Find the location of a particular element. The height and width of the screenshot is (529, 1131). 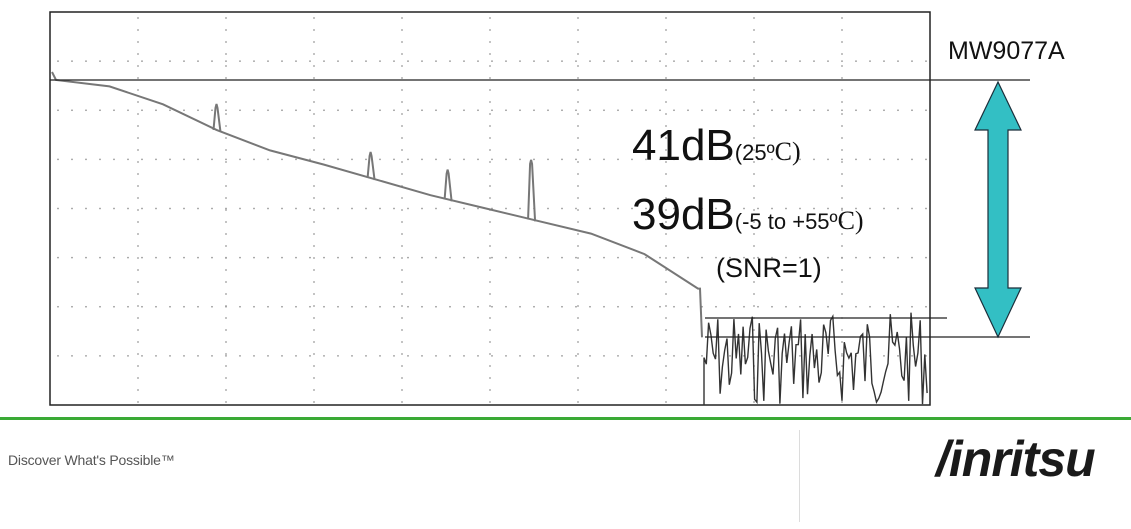

footer-rule is located at coordinates (565, 418).